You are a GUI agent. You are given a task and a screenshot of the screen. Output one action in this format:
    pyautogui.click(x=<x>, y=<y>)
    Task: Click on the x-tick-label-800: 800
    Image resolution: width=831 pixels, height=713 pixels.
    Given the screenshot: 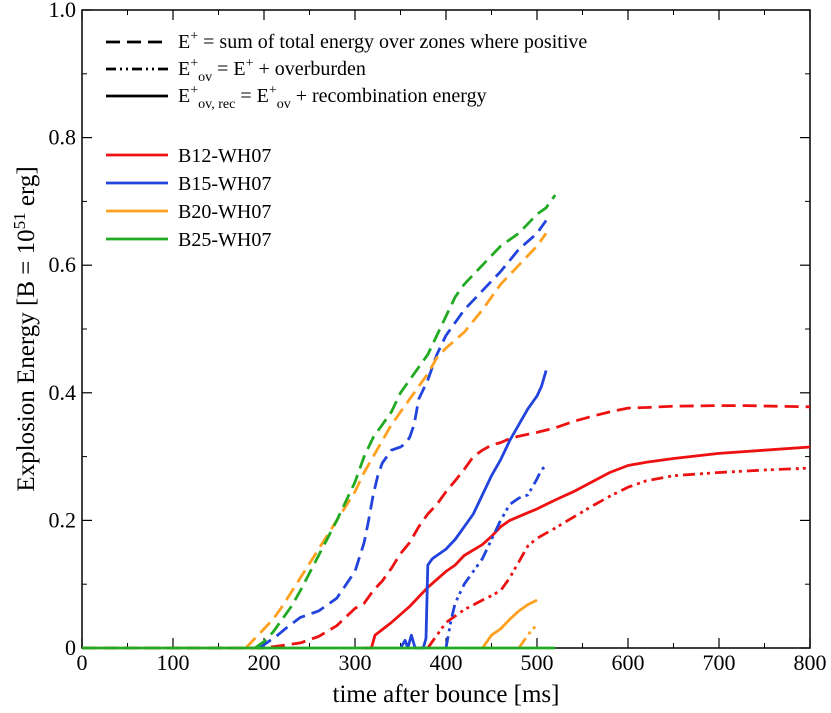 What is the action you would take?
    pyautogui.click(x=810, y=662)
    